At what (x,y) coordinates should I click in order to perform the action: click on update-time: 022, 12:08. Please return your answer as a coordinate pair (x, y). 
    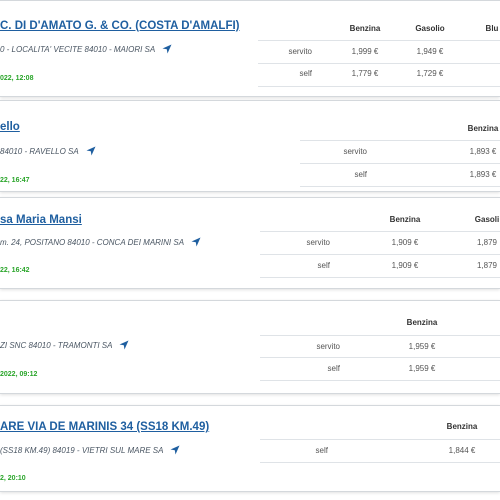
    Looking at the image, I should click on (17, 78).